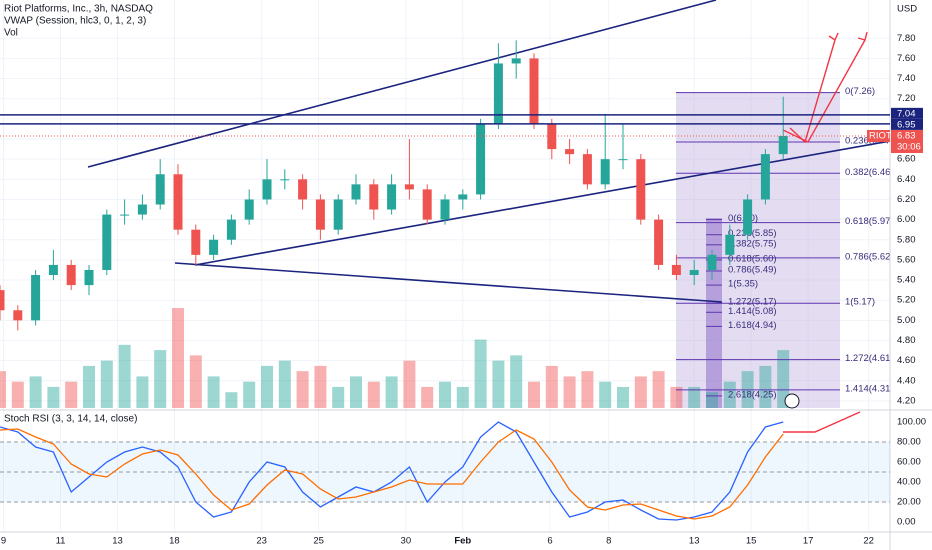 This screenshot has height=550, width=932. Describe the element at coordinates (906, 522) in the screenshot. I see `stoch-tick-label: 0.00` at that location.